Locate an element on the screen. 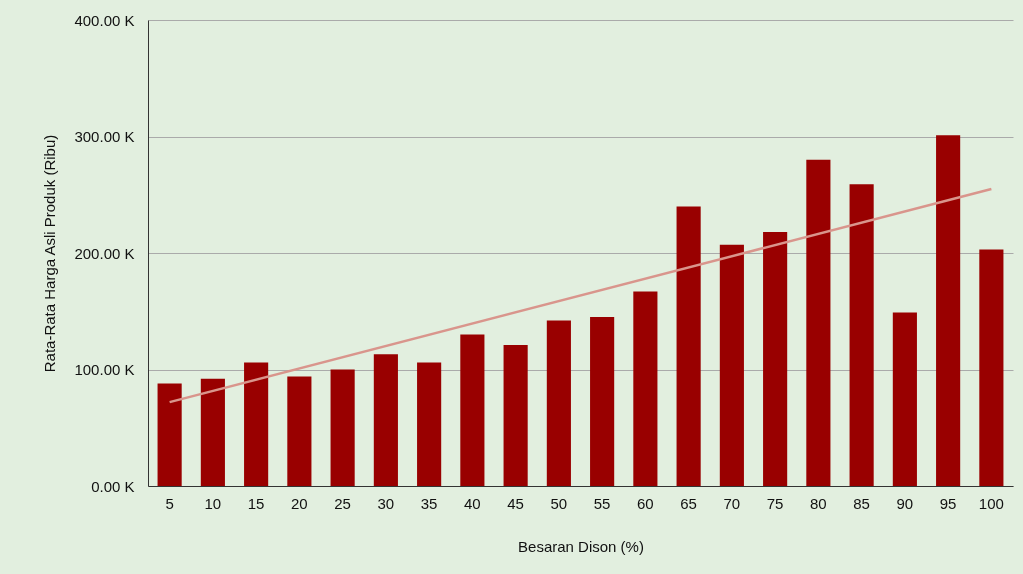  x-tick-label: 80 is located at coordinates (818, 503).